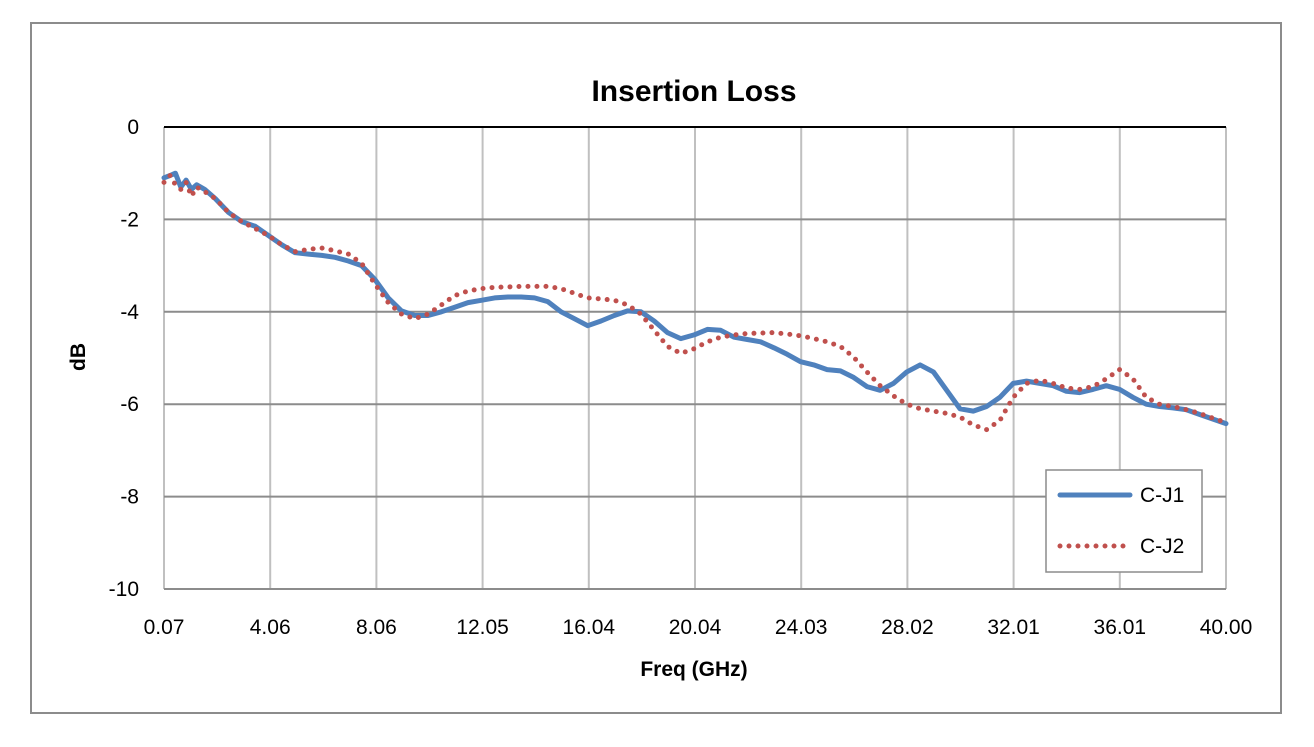 This screenshot has height=747, width=1314. I want to click on x-tick-label: 24.03, so click(801, 627).